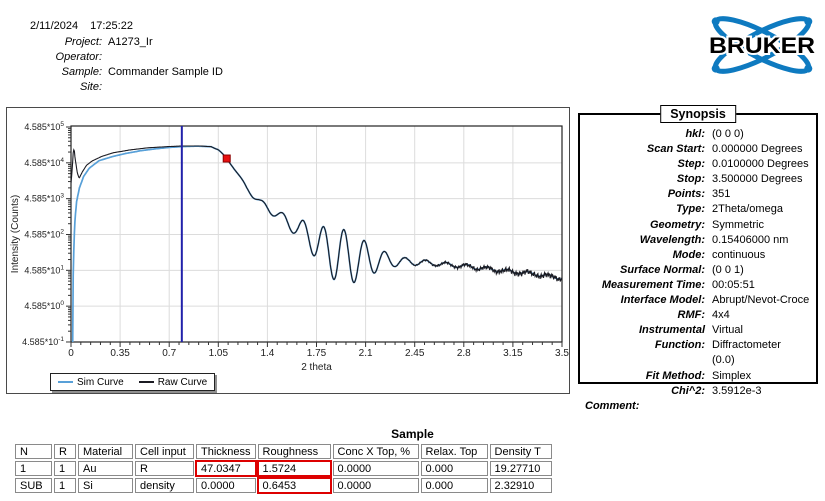  Describe the element at coordinates (164, 485) in the screenshot. I see `sample-table-cell: density` at that location.